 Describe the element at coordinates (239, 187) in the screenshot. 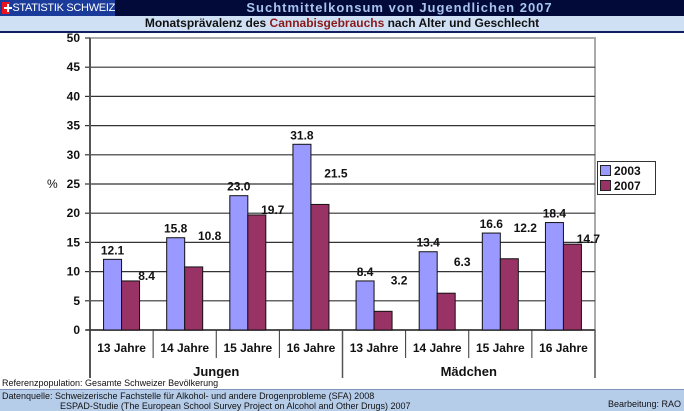

I see `value-label: 23.0` at that location.